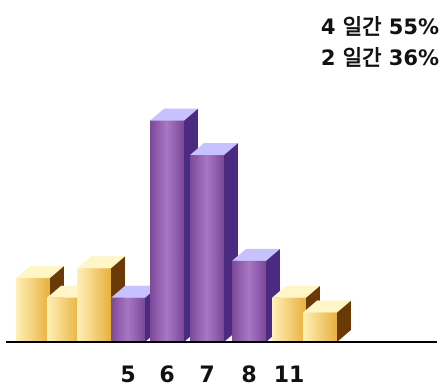  I want to click on x-tick-label: 8, so click(248, 374).